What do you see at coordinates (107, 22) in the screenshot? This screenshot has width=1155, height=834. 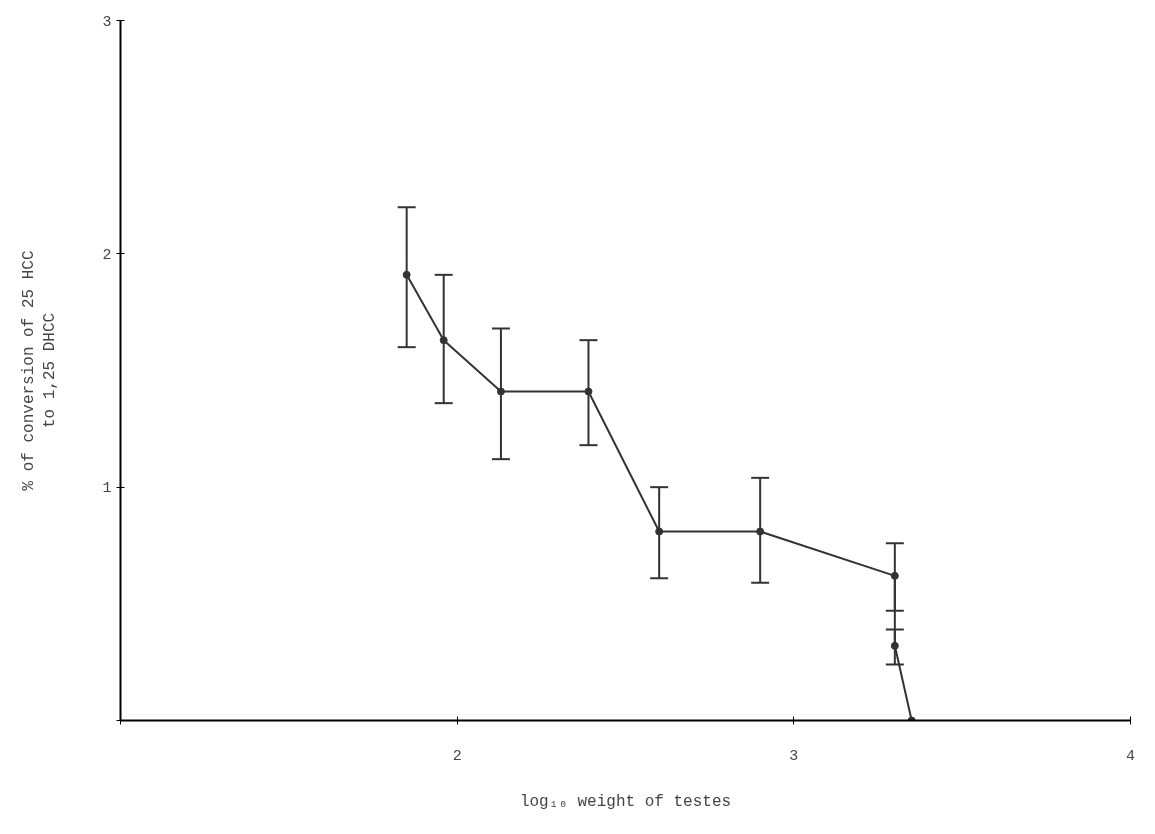 I see `y-tick-label: 3` at bounding box center [107, 22].